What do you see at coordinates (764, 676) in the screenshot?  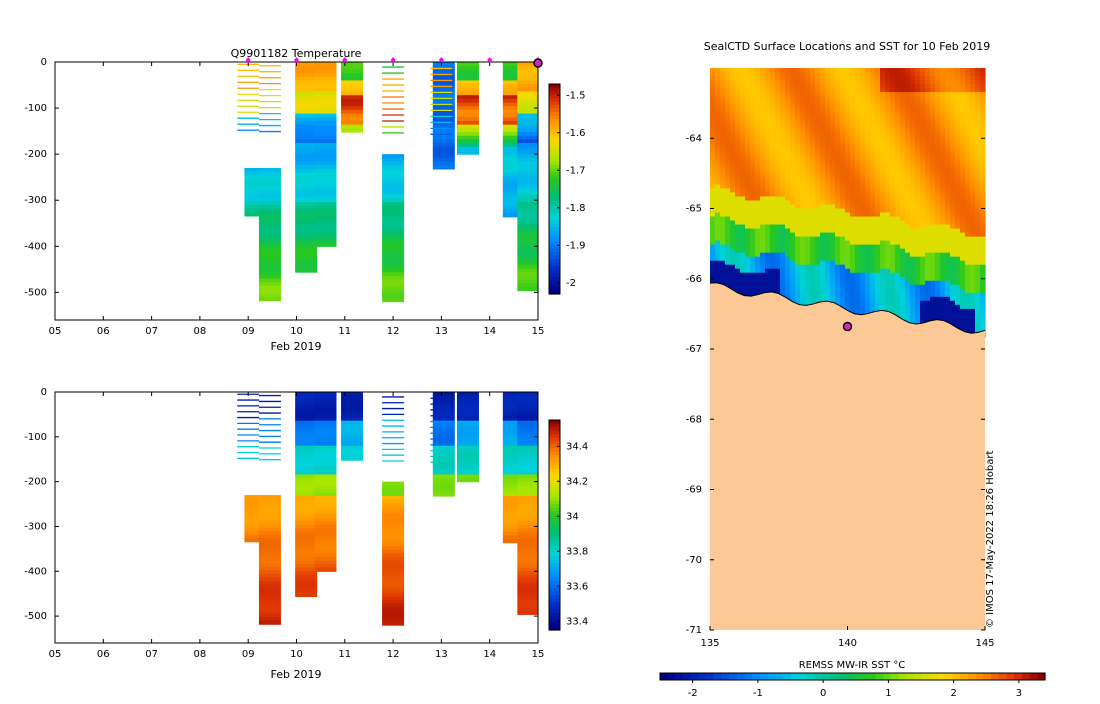 I see `sst-colorbar-segment` at bounding box center [764, 676].